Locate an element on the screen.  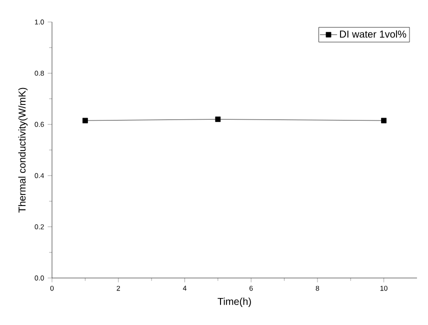
x-axis-title: Time(h) is located at coordinates (234, 302).